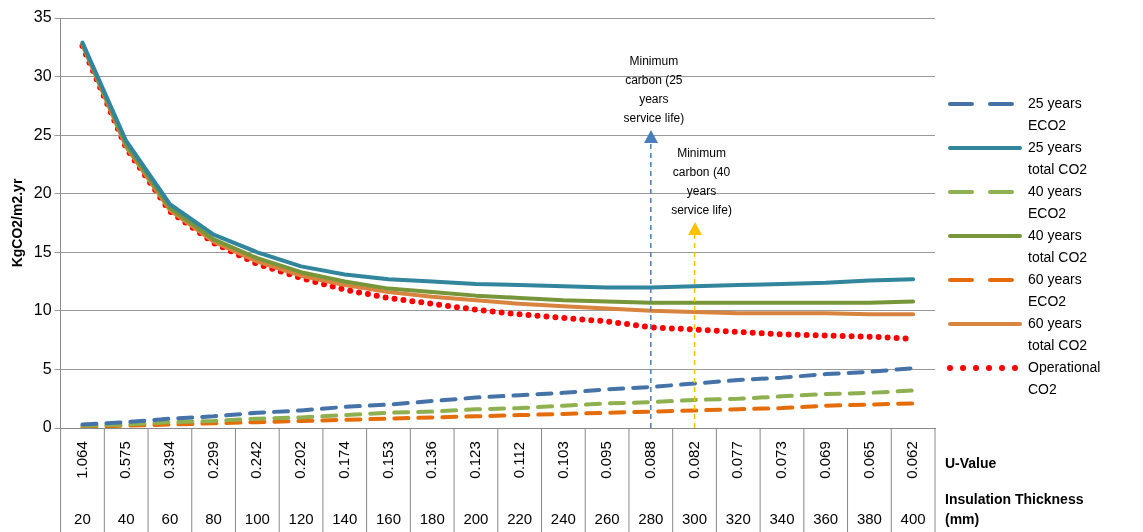 The image size is (1143, 532). I want to click on category-label: 0.069 360, so click(826, 484).